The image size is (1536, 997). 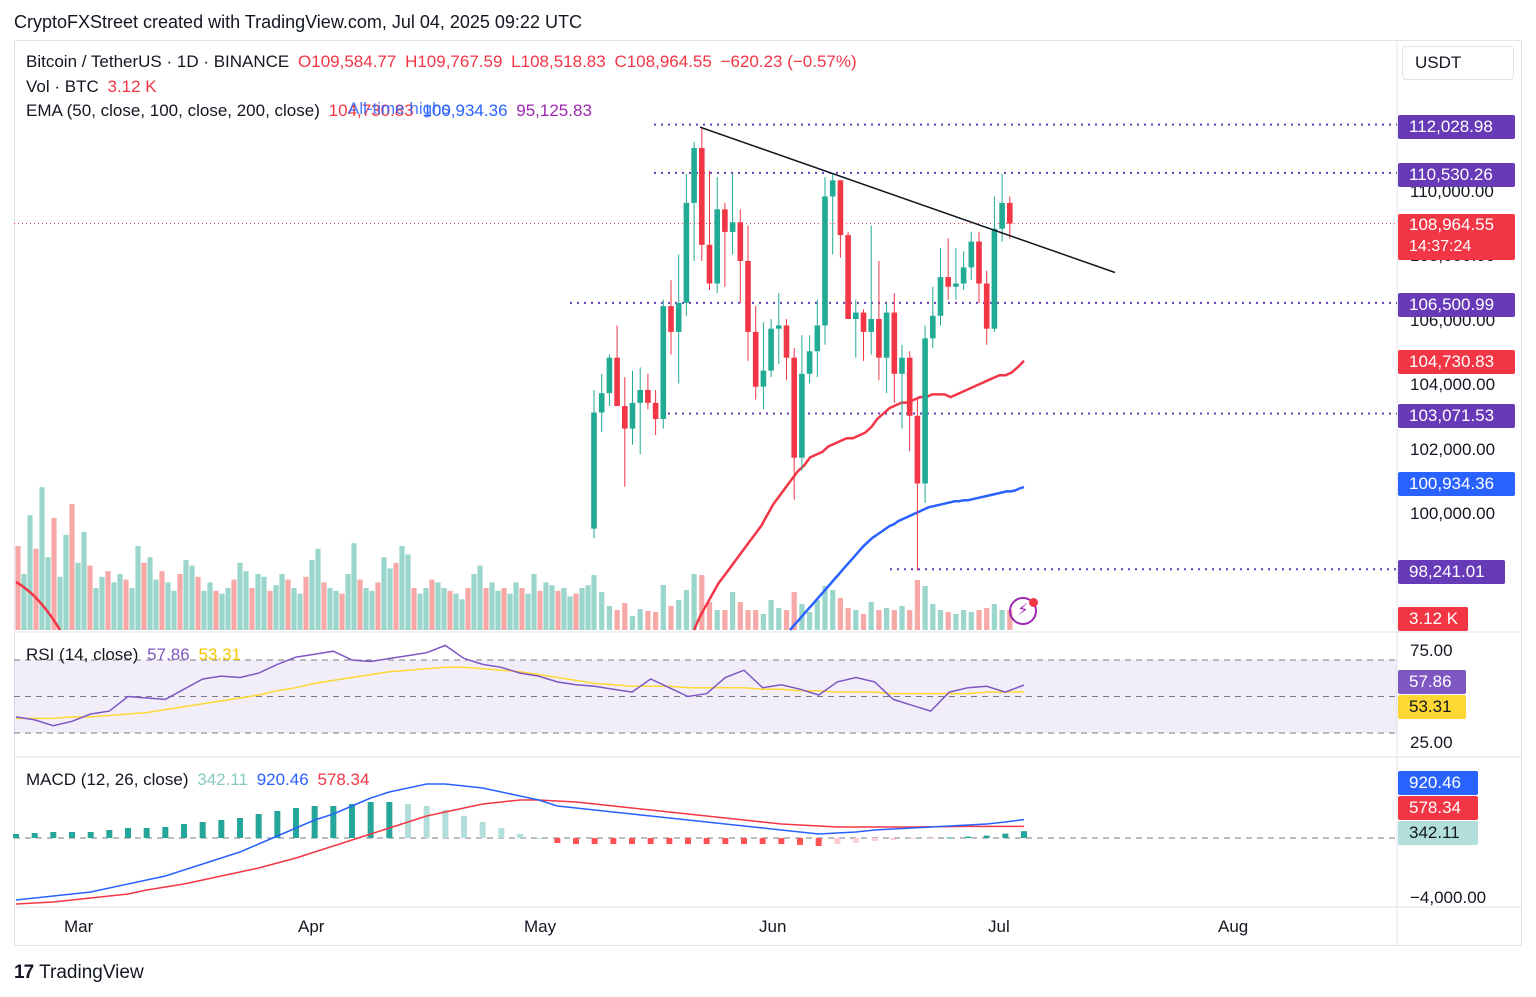 I want to click on x-tick-apr: Apr, so click(x=311, y=926).